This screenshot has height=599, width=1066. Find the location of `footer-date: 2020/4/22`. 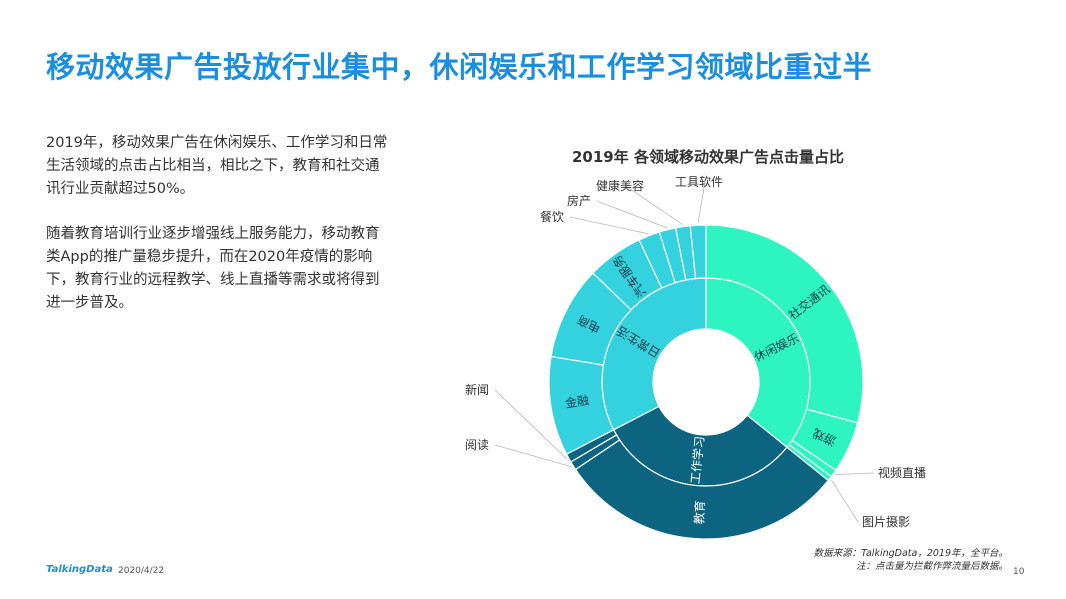

footer-date: 2020/4/22 is located at coordinates (141, 571).